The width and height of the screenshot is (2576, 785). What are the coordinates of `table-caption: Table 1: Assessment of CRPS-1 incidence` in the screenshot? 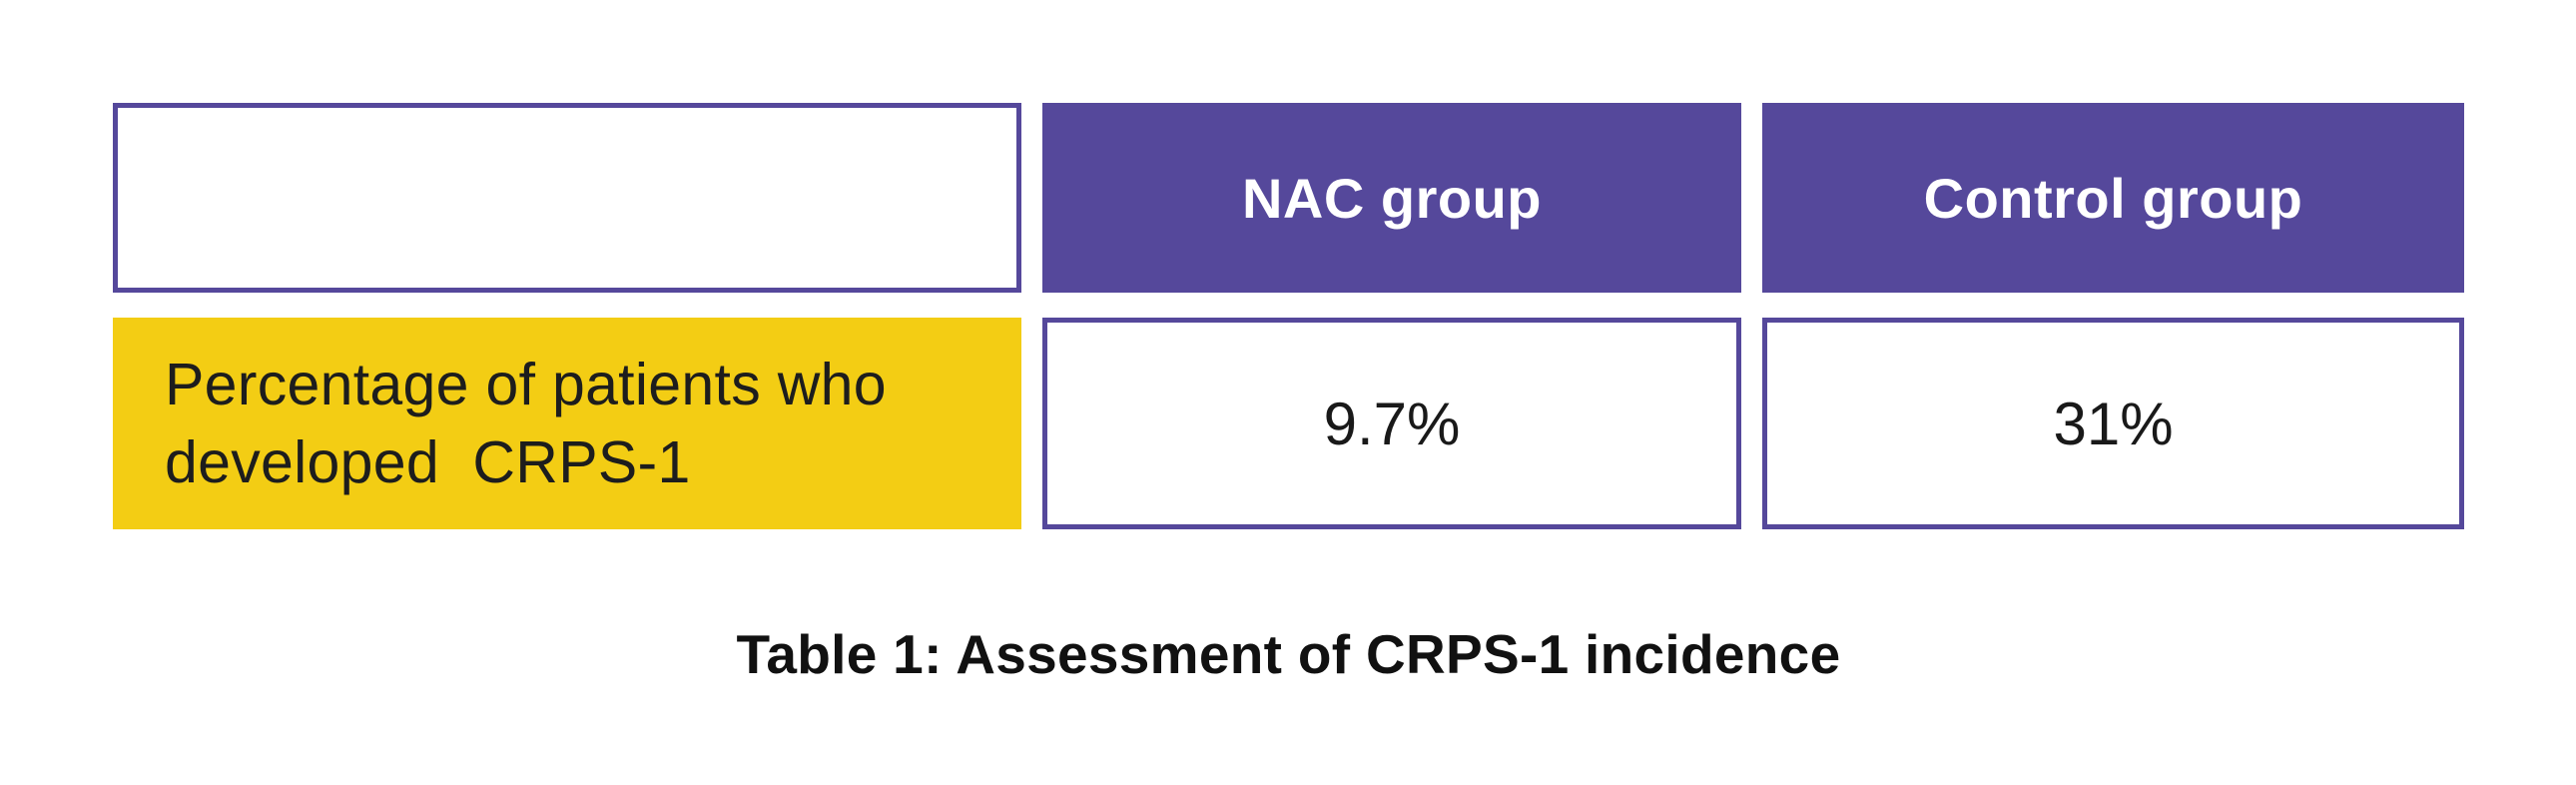 It's located at (1288, 654).